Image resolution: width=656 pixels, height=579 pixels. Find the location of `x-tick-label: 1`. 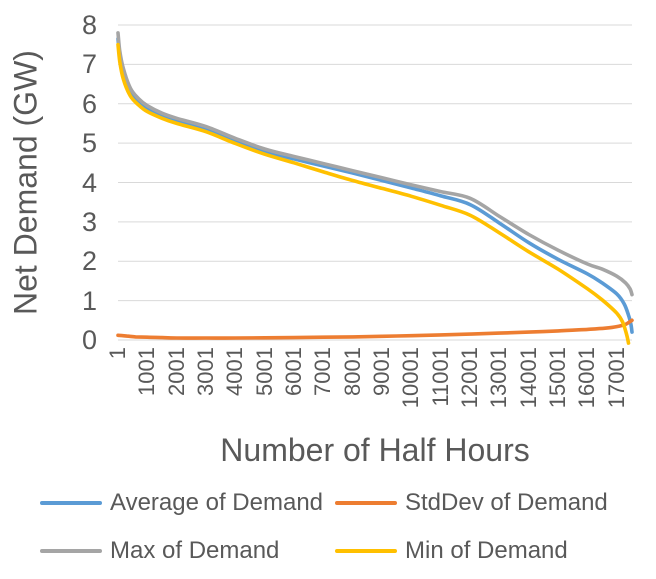

x-tick-label: 1 is located at coordinates (117, 353).